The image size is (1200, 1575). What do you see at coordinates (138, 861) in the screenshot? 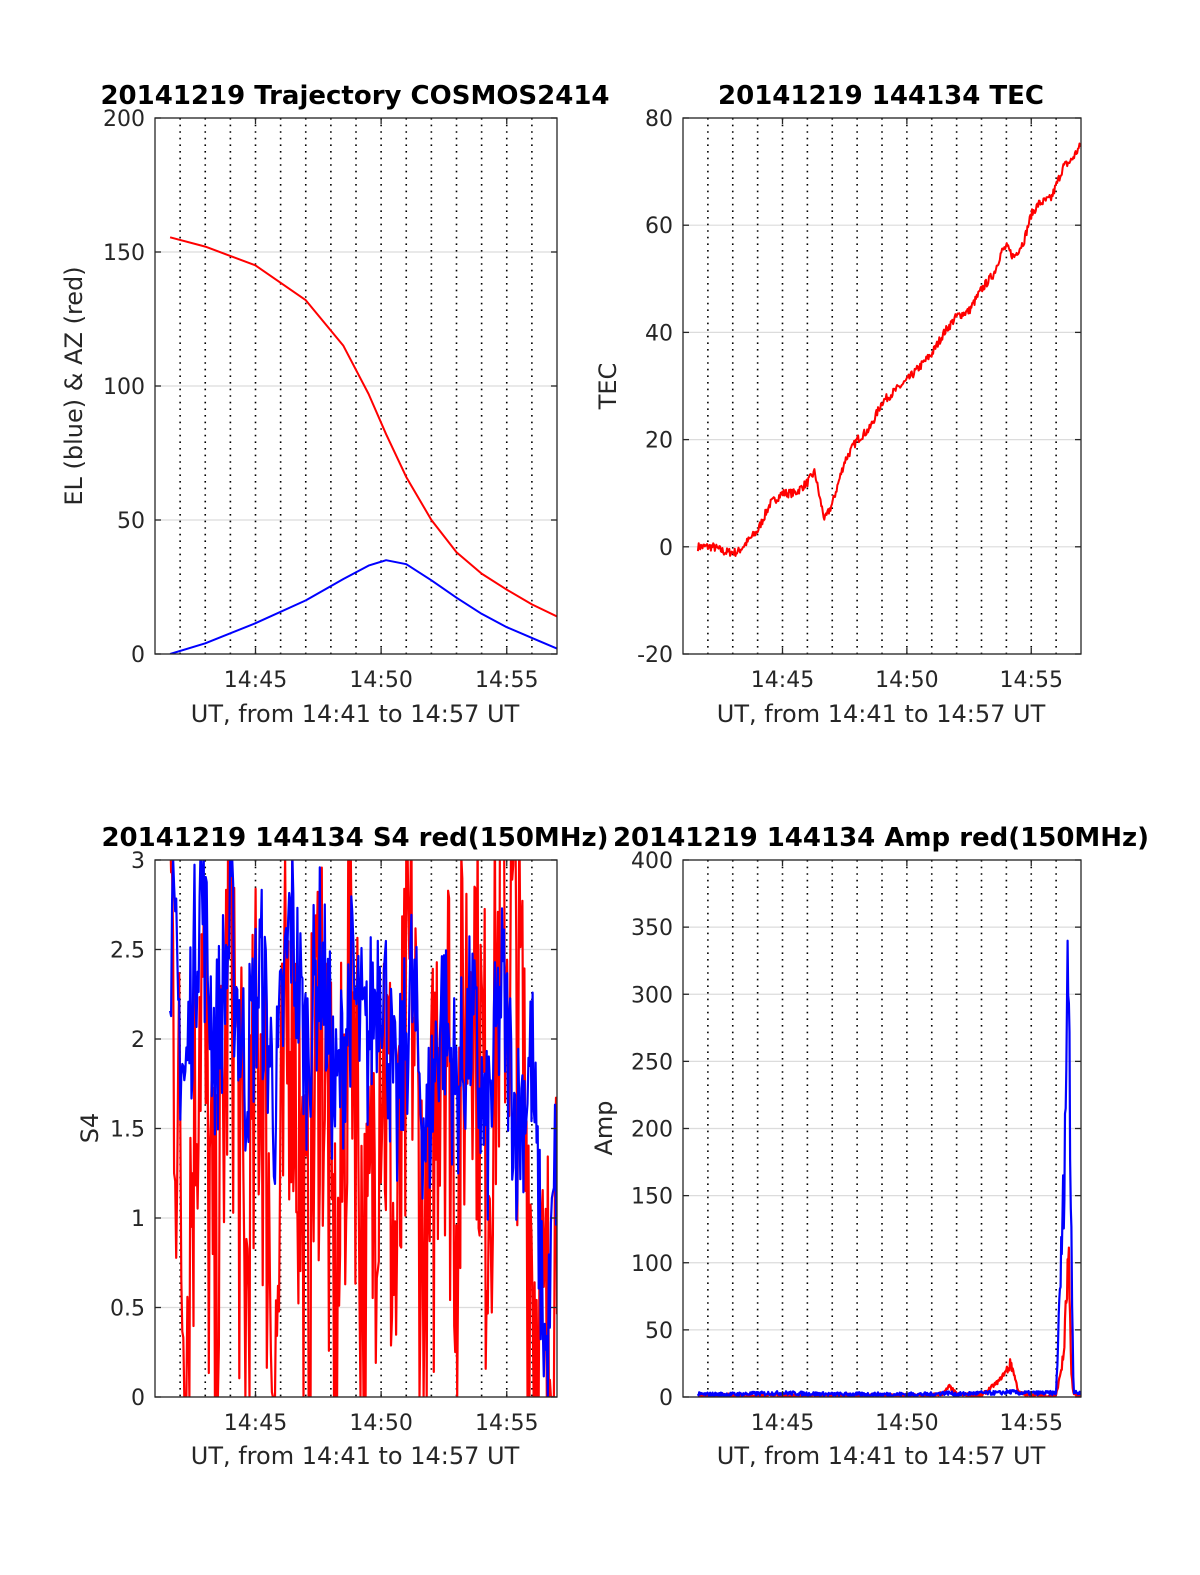
I see `y-tick-label: 3` at bounding box center [138, 861].